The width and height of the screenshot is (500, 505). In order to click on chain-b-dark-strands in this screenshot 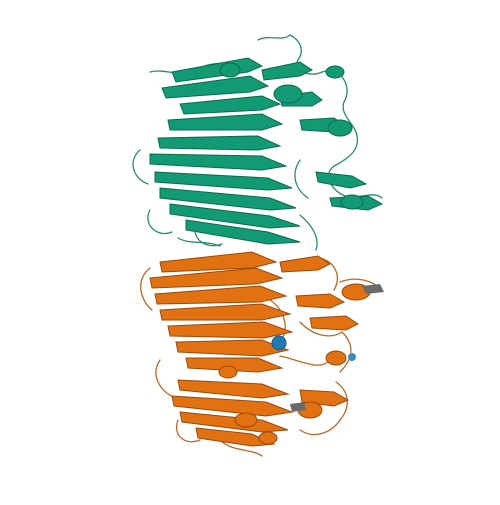, I will do `click(337, 348)`.